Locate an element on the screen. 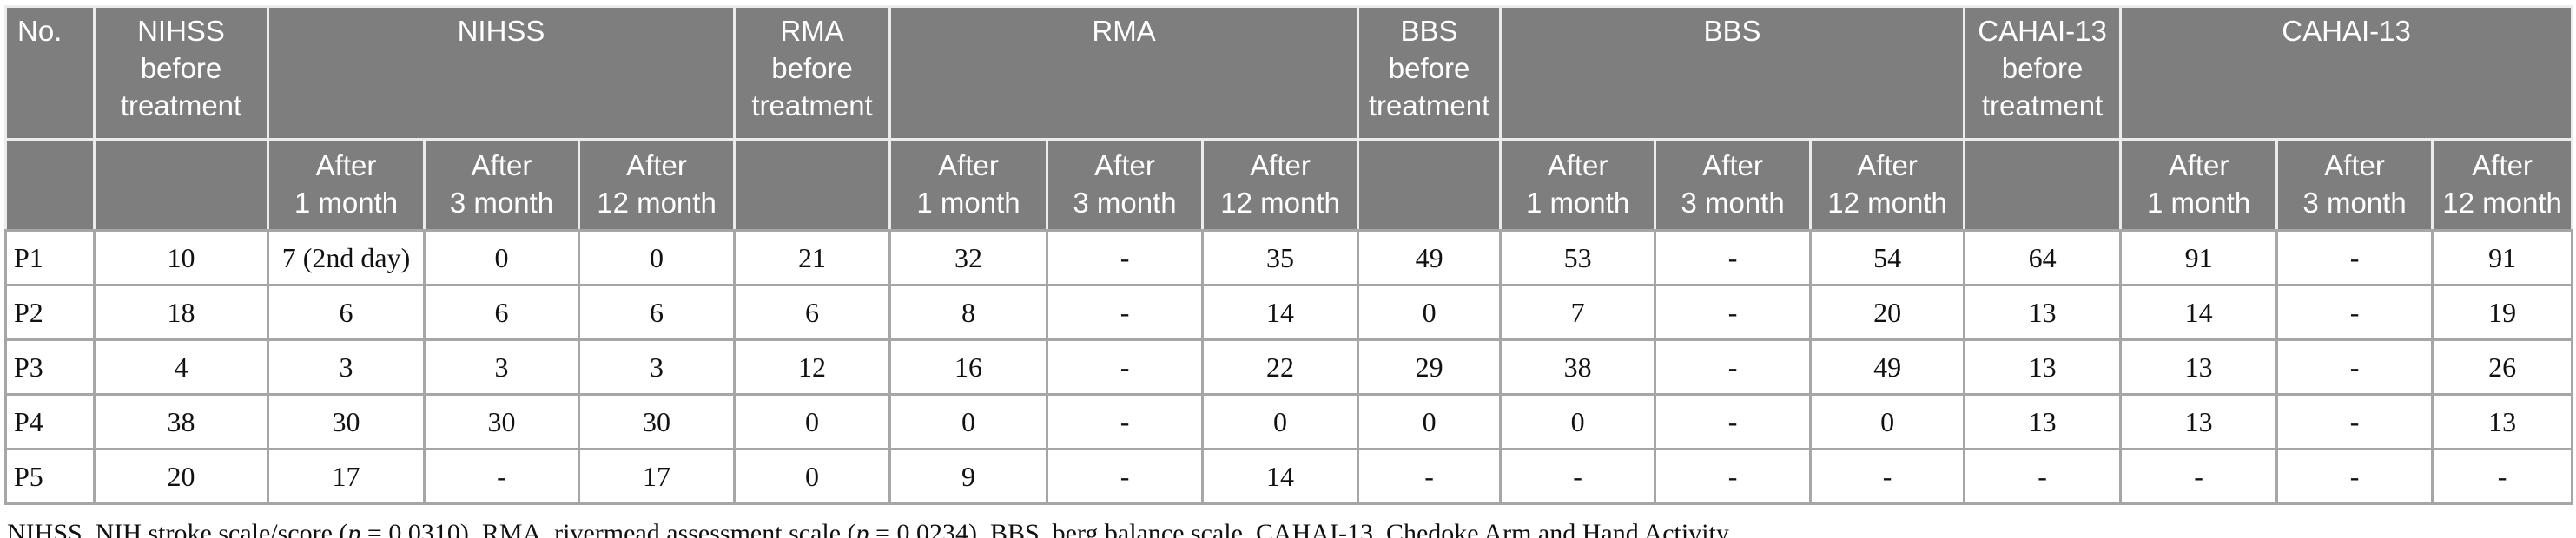  col-header-cahai13-after-12-month: After 12 month is located at coordinates (2502, 185).